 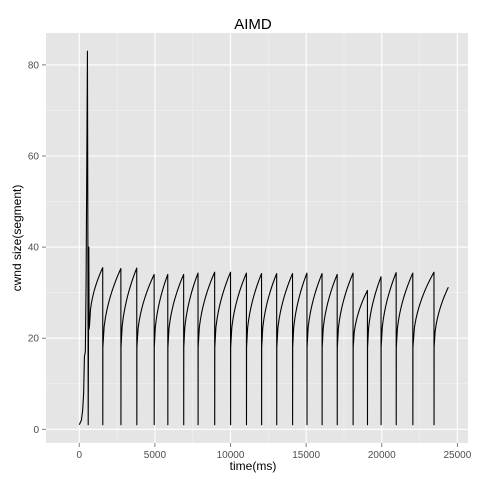 I want to click on x-tick-label: 25000, so click(x=458, y=455).